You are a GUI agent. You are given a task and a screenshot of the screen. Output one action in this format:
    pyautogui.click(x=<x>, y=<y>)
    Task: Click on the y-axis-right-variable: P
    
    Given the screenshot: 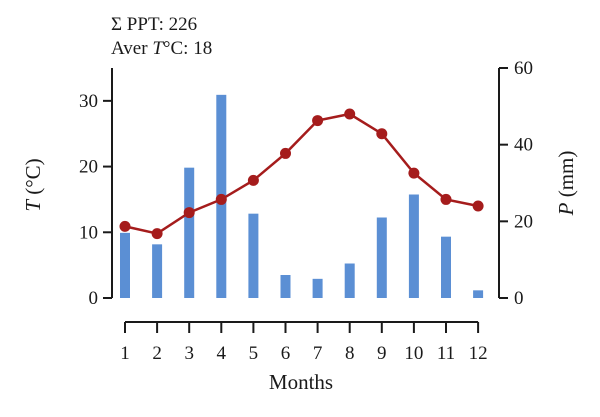 What is the action you would take?
    pyautogui.click(x=566, y=209)
    